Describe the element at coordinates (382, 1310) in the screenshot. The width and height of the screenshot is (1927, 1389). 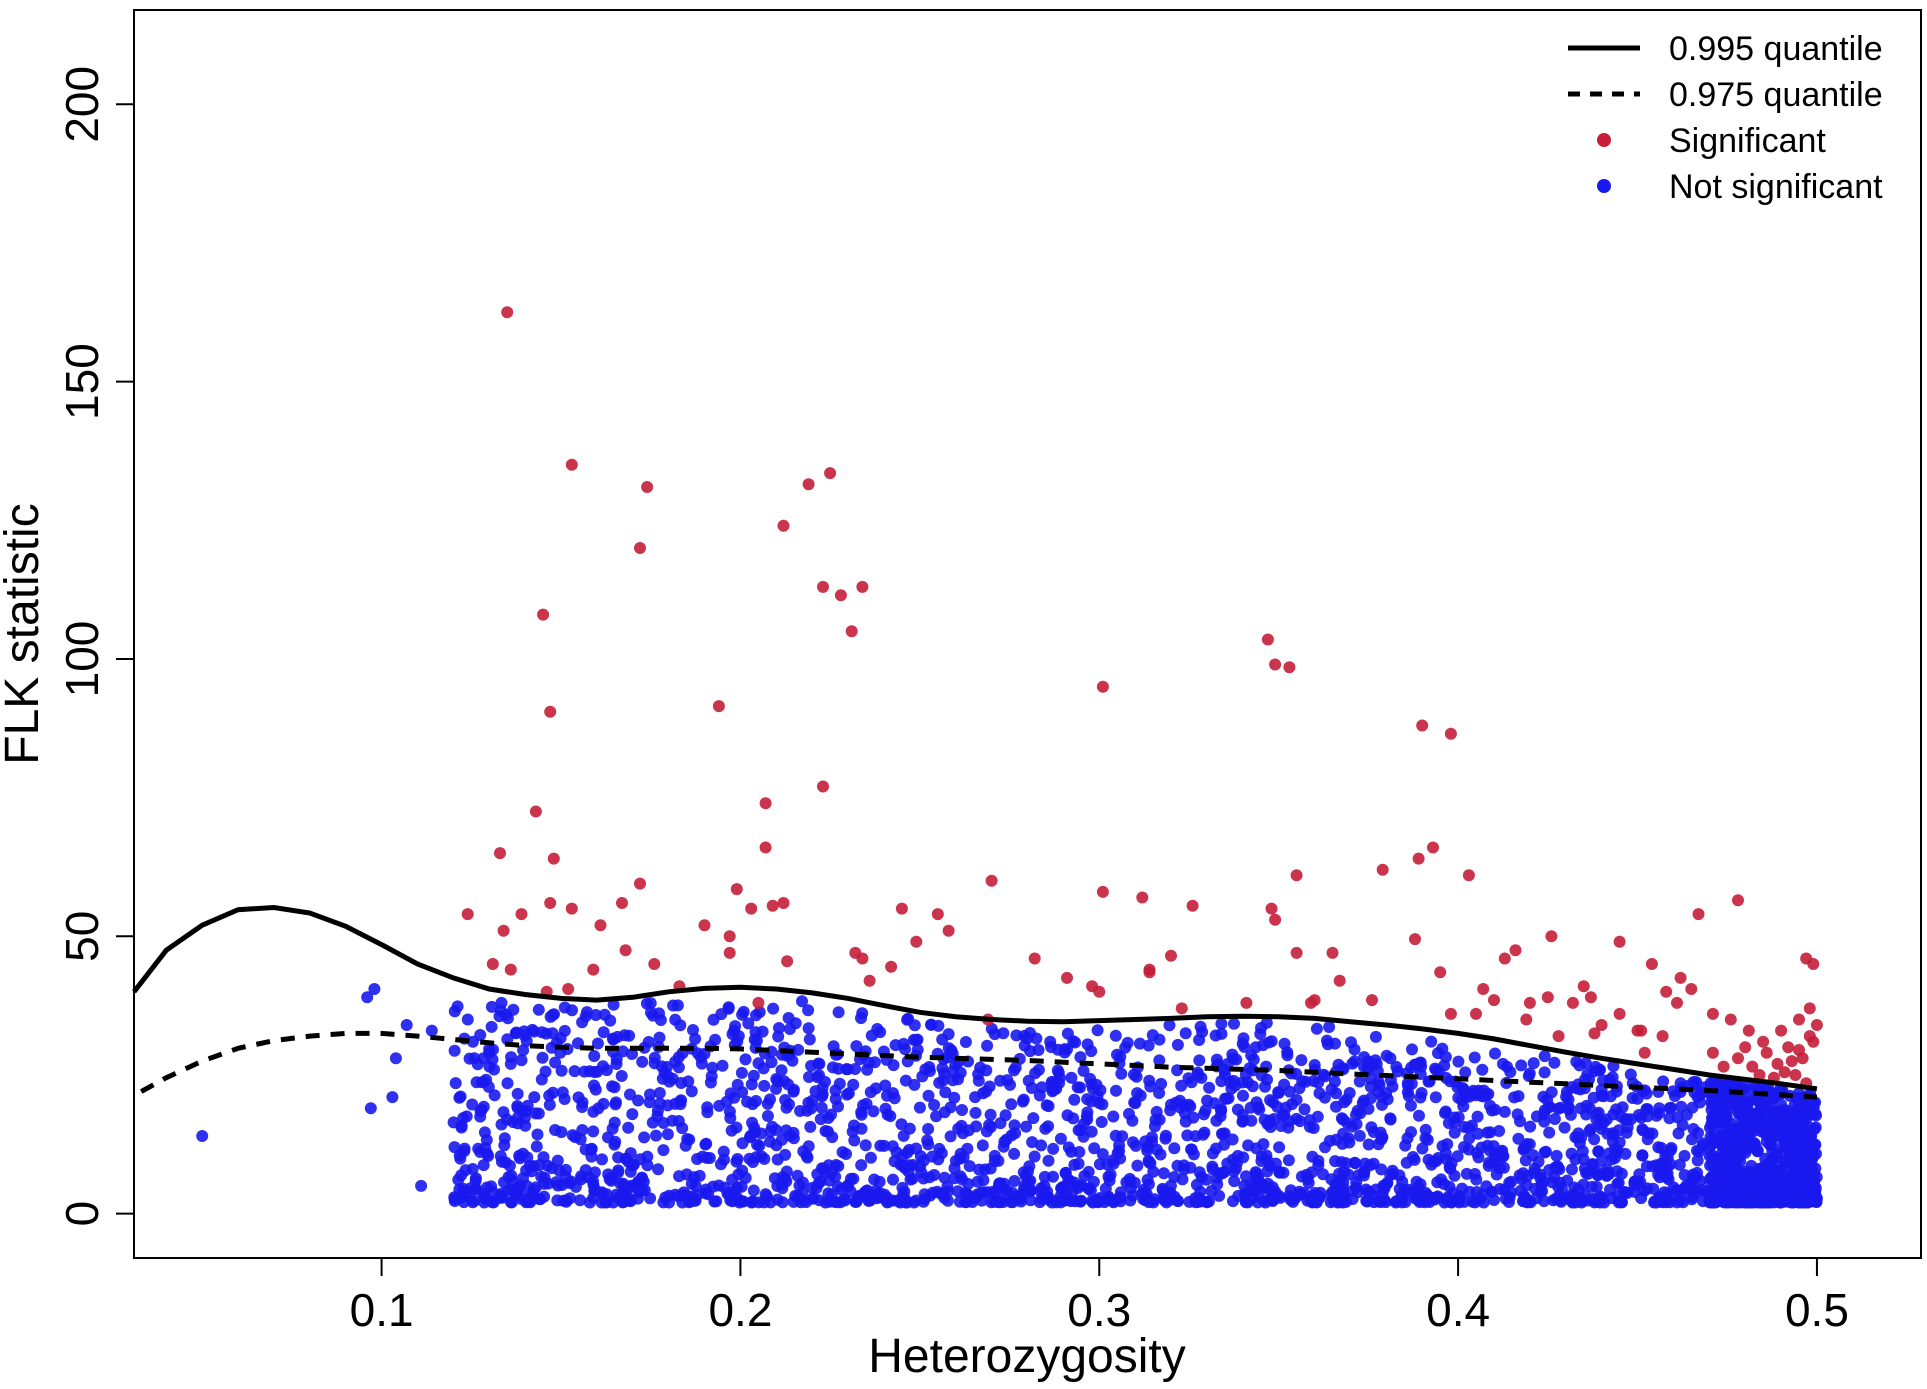
I see `x-tick-label: 0.1` at that location.